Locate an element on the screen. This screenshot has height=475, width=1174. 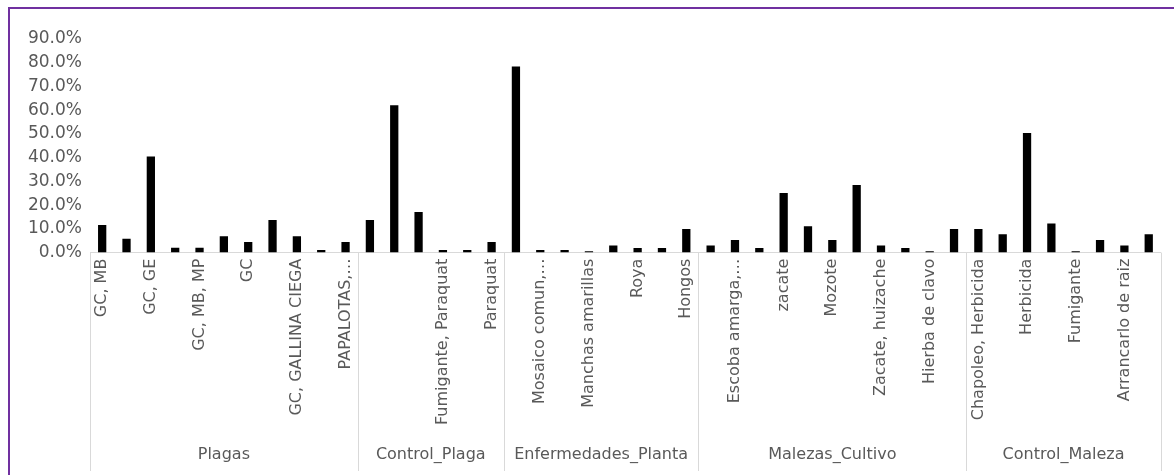
y-tick-label: 40.0% is located at coordinates (54, 156).